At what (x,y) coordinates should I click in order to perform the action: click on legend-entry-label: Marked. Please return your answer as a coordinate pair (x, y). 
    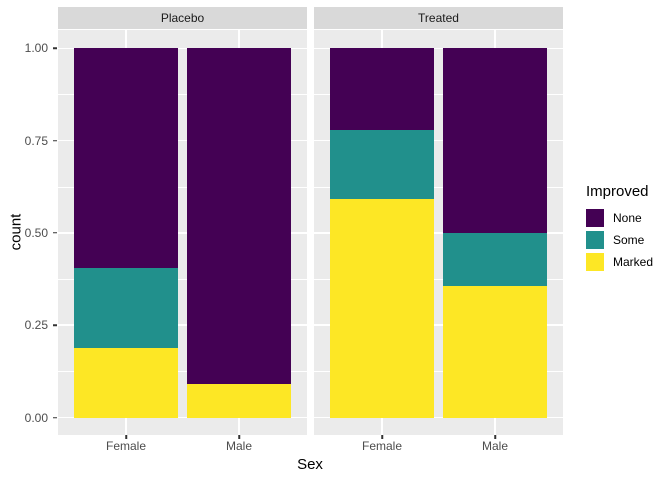
    Looking at the image, I should click on (633, 262).